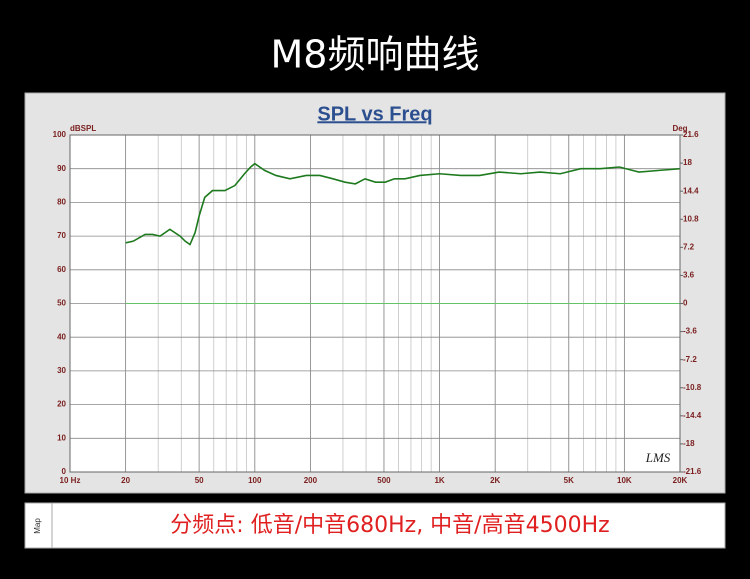 Image resolution: width=750 pixels, height=579 pixels. What do you see at coordinates (311, 480) in the screenshot?
I see `x-tick-label: 200` at bounding box center [311, 480].